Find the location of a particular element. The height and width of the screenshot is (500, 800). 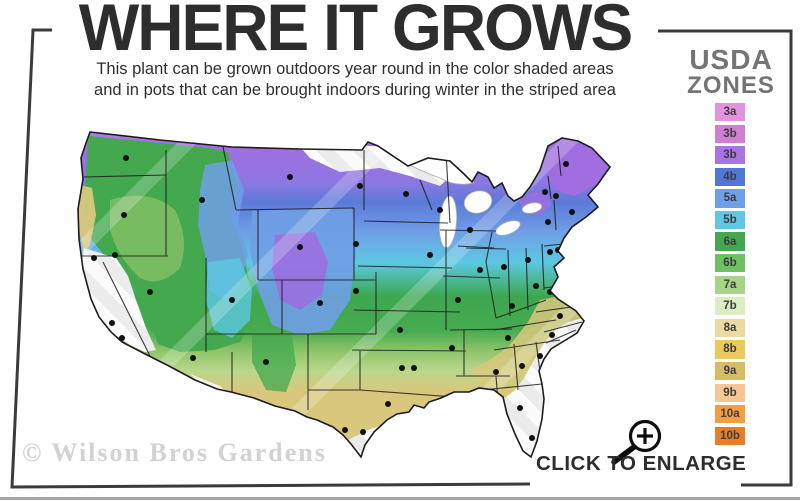

legend-swatch-7a-8: 7a is located at coordinates (730, 284).